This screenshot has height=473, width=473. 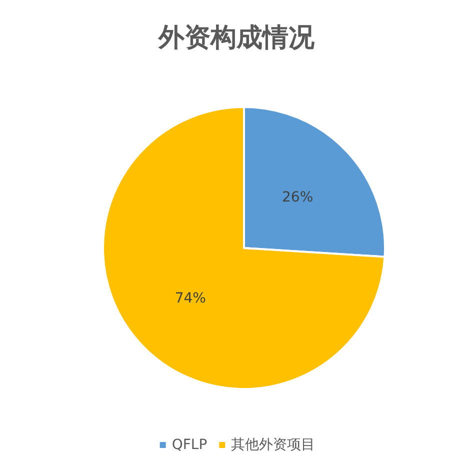 I want to click on legend-label: 其他外资项目, so click(x=273, y=445).